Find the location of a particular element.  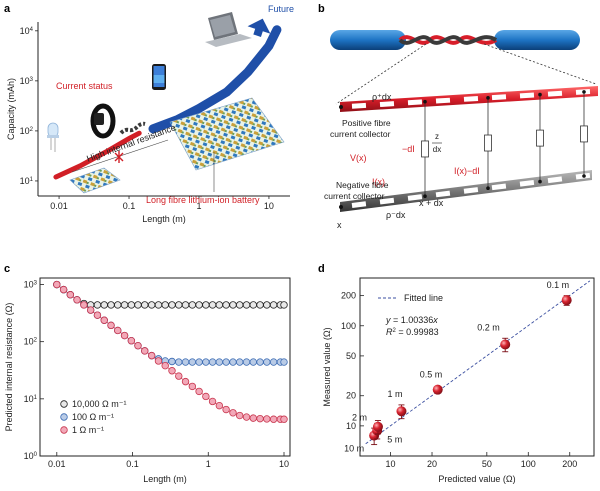

x-tick-label-d-0: 10 is located at coordinates (391, 464).